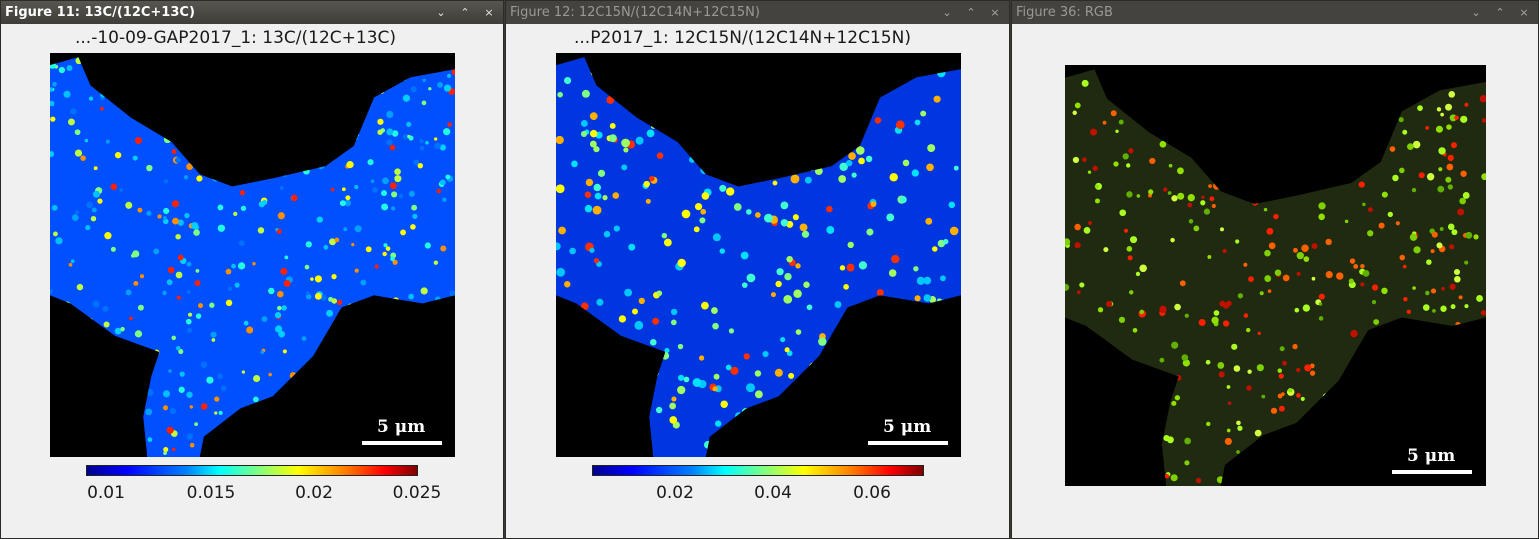 This screenshot has width=1539, height=539. I want to click on window-title: Figure 11: 13C/(12C+13C), so click(100, 12).